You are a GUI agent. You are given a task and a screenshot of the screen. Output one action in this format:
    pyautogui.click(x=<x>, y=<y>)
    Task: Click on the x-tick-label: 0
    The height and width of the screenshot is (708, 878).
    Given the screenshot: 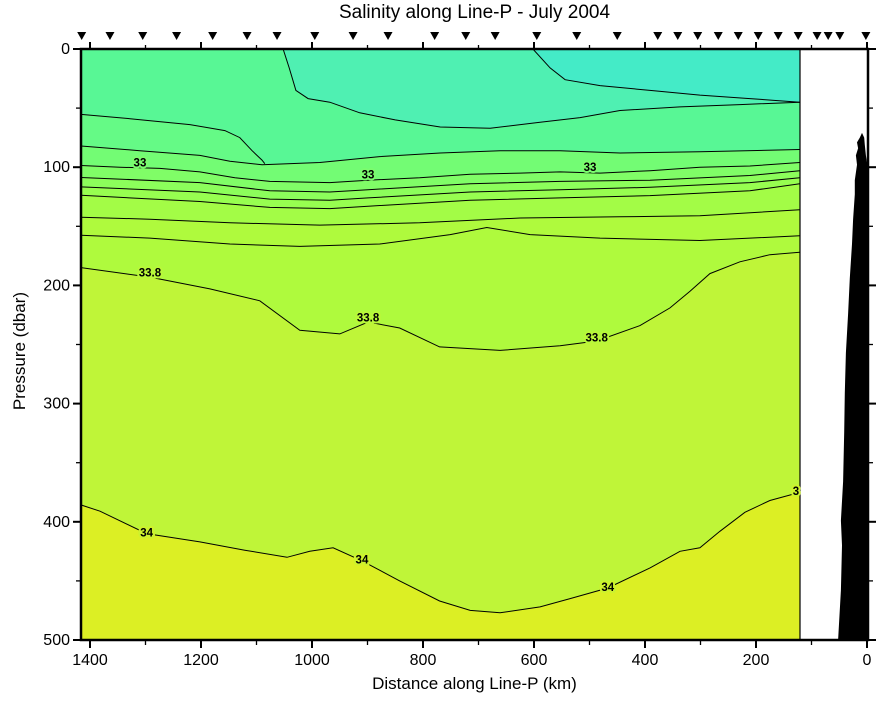 What is the action you would take?
    pyautogui.click(x=867, y=660)
    